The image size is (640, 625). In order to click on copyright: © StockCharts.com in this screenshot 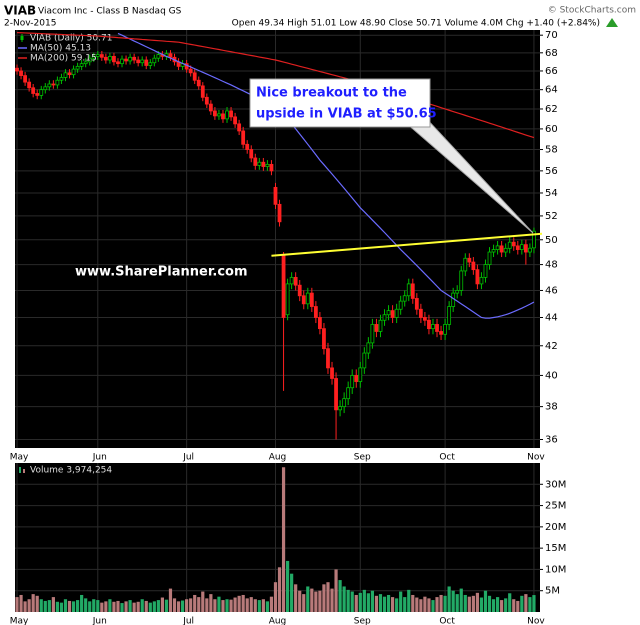, I will do `click(592, 11)`.